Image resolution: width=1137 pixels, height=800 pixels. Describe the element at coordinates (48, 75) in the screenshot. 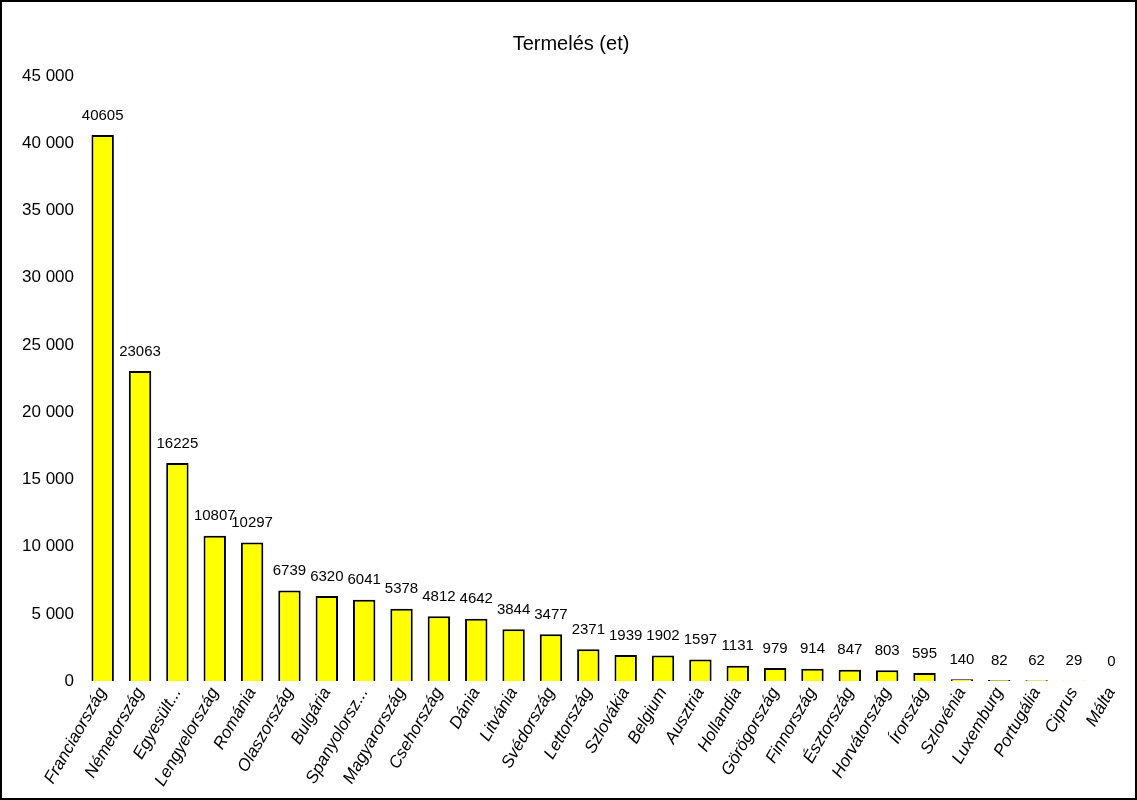

I see `y-tick-label: 45 000` at that location.